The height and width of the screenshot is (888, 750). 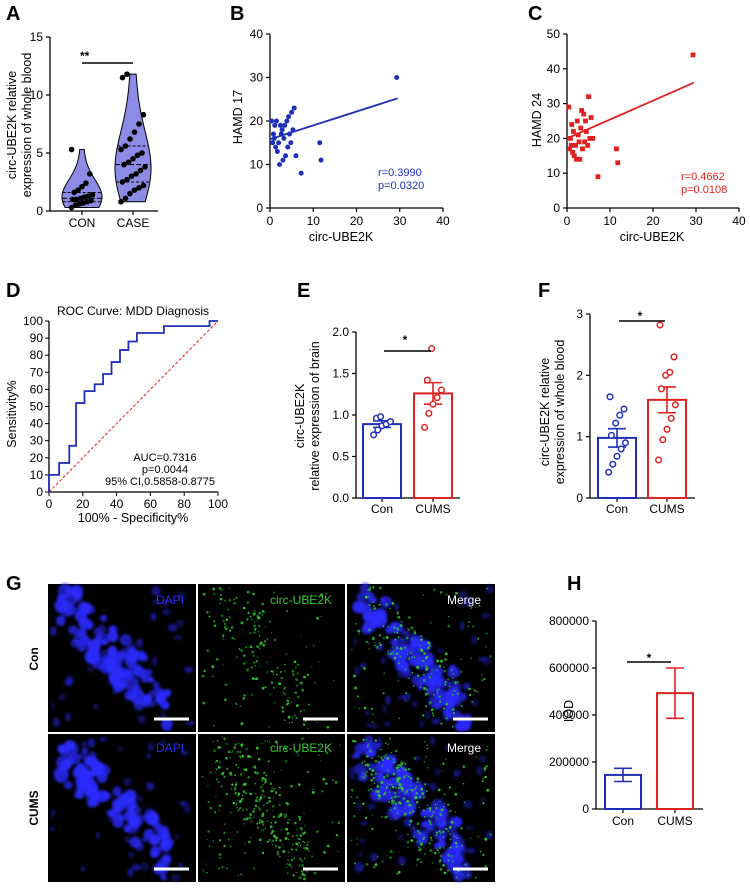 I want to click on micro-tile-content, so click(x=420, y=808).